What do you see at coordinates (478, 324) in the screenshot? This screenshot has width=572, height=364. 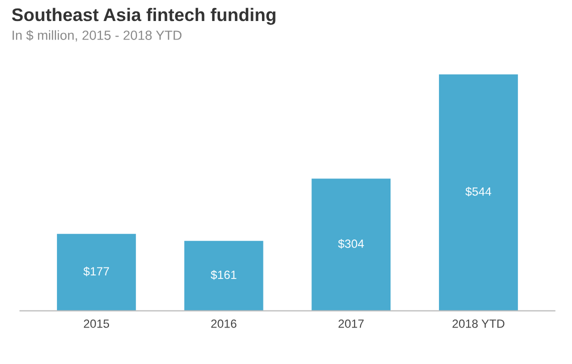 I see `x-tick-label: 2018 YTD` at bounding box center [478, 324].